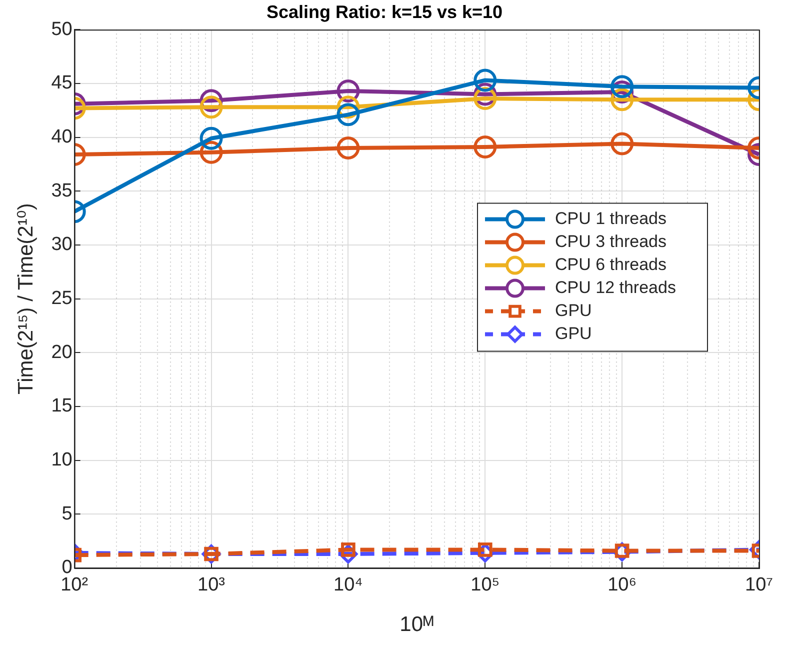  Describe the element at coordinates (61, 83) in the screenshot. I see `y-tick-label: 45` at that location.